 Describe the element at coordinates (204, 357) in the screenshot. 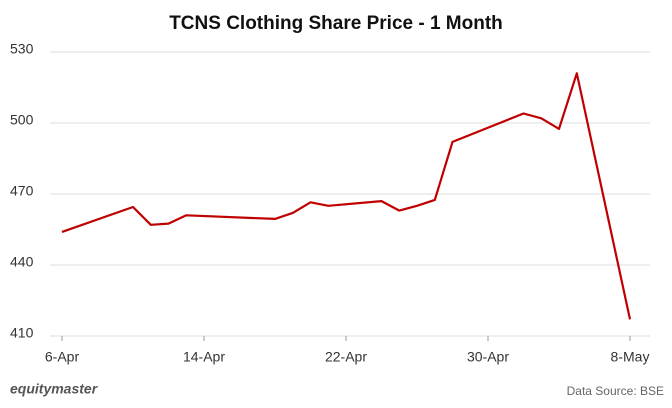

I see `x-tick-label: 14-Apr` at that location.